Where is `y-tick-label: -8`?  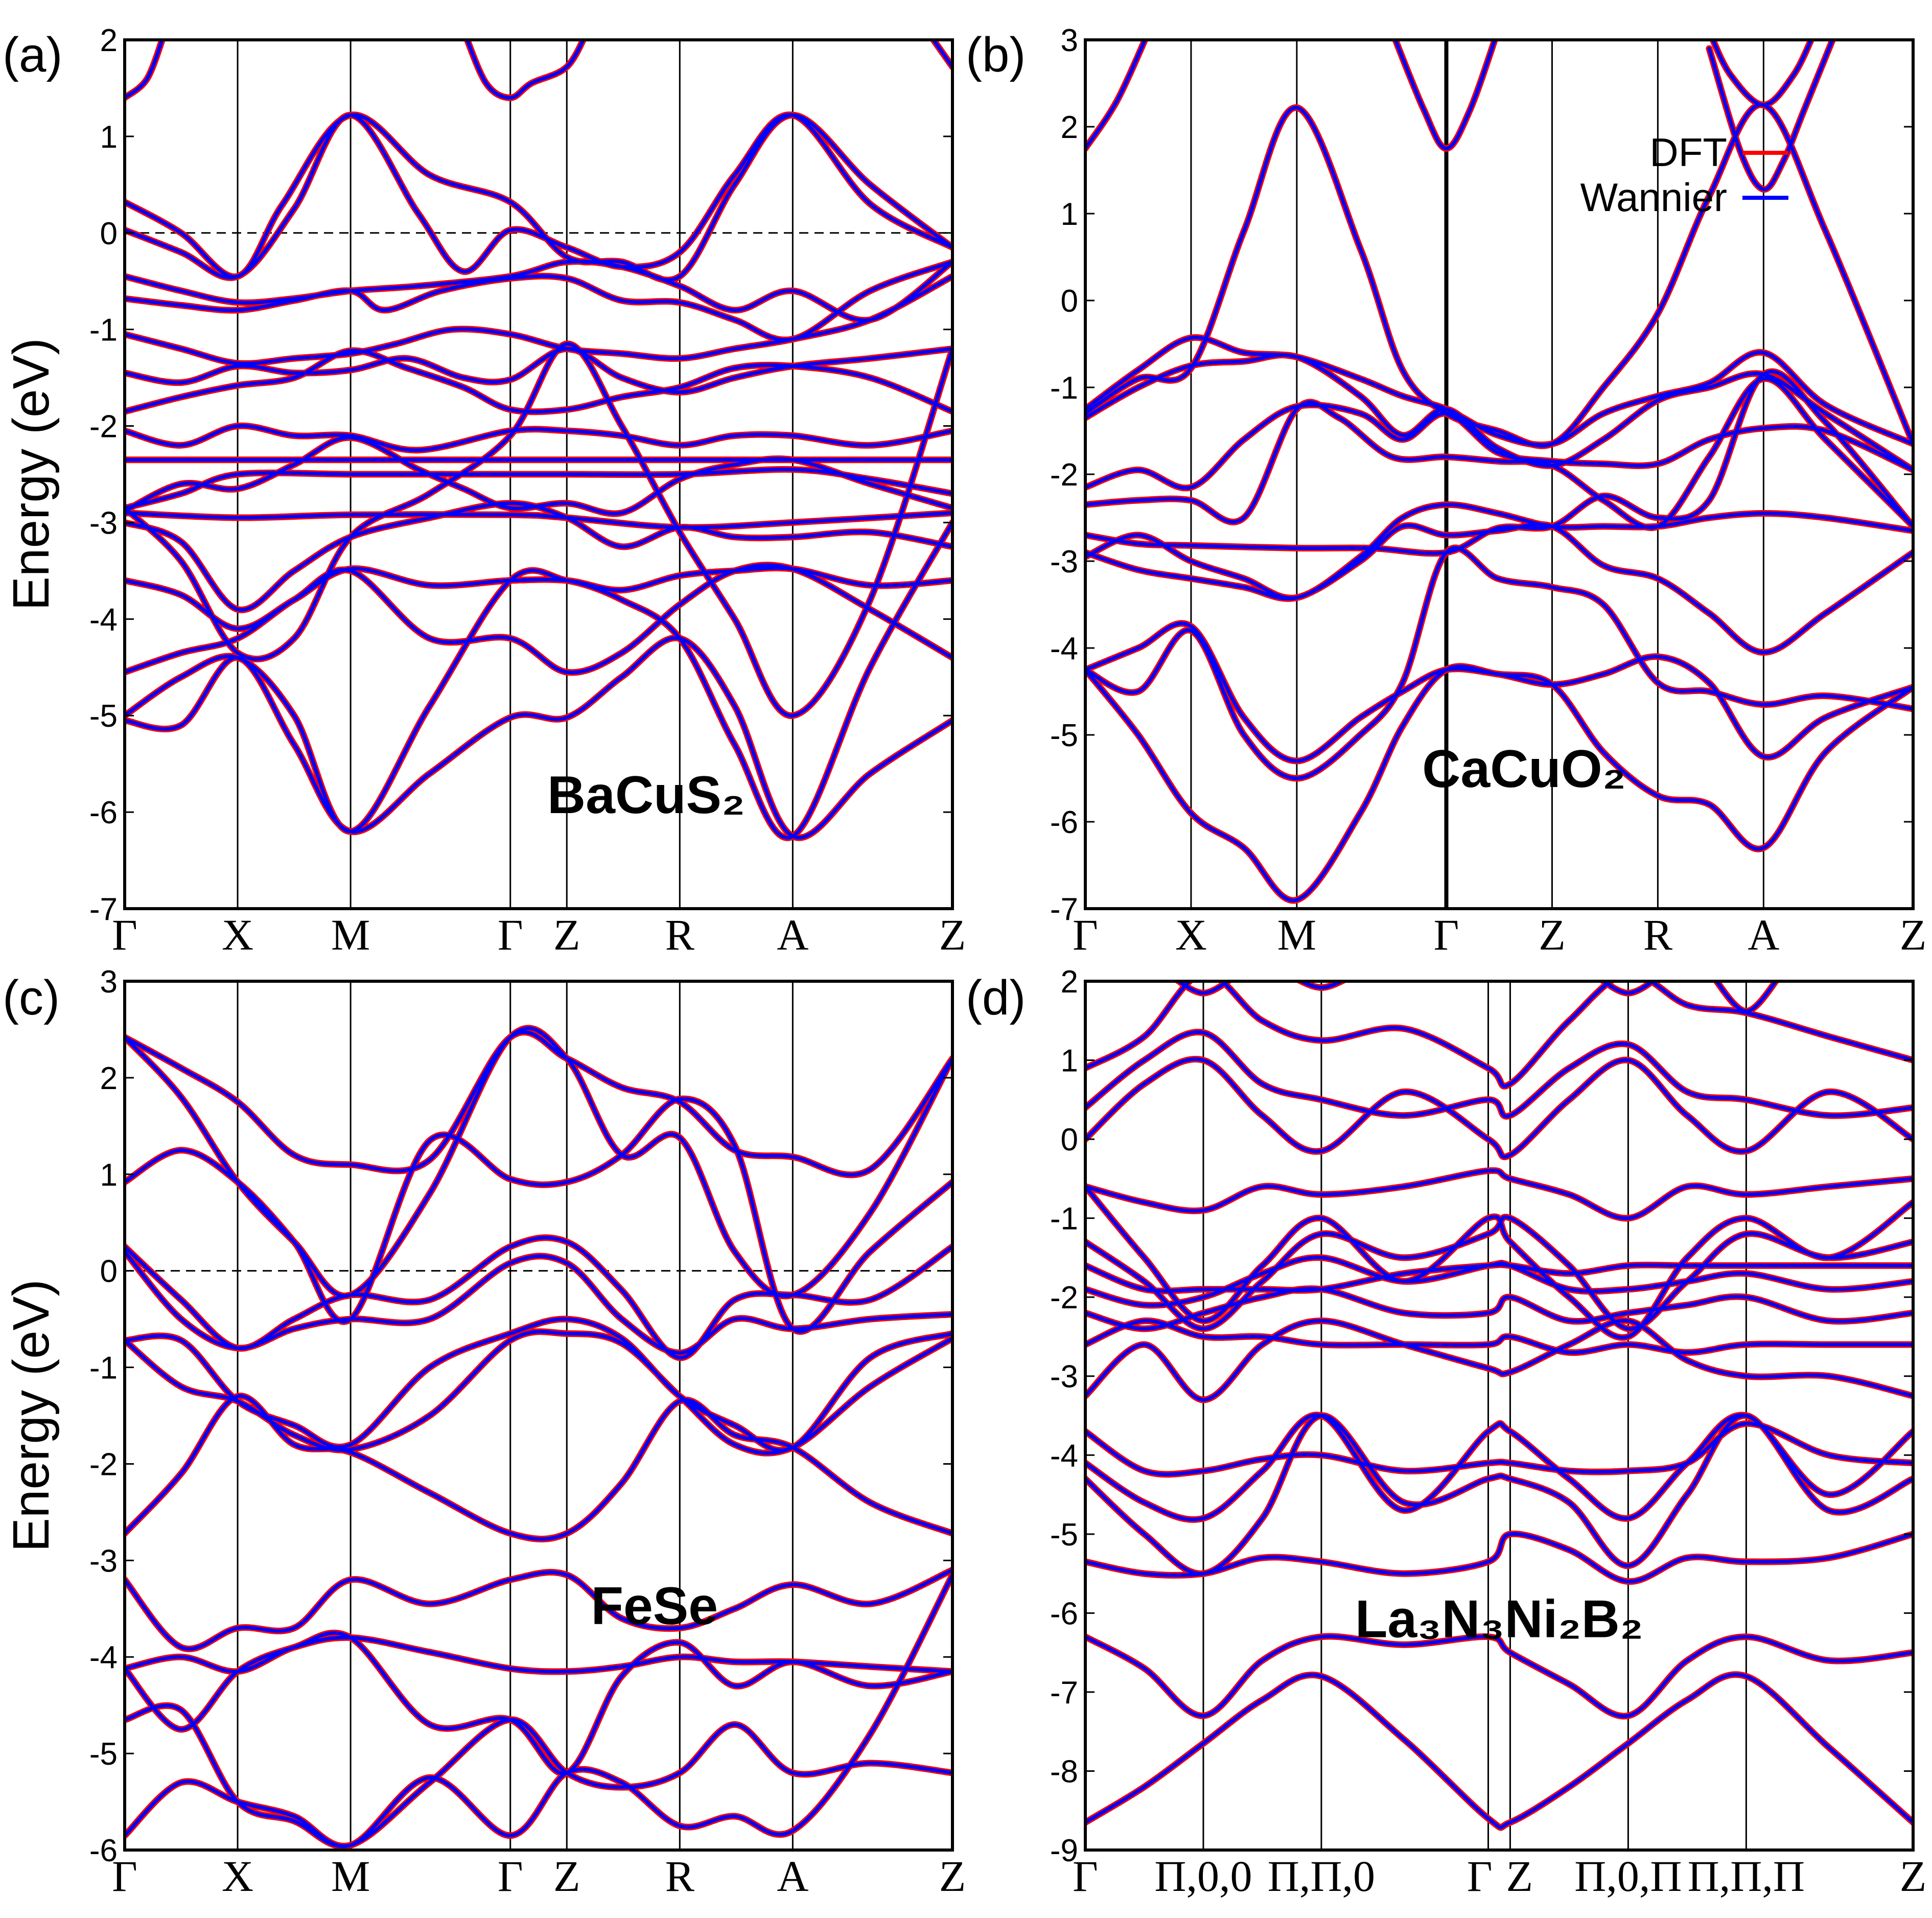
y-tick-label: -8 is located at coordinates (1064, 1772).